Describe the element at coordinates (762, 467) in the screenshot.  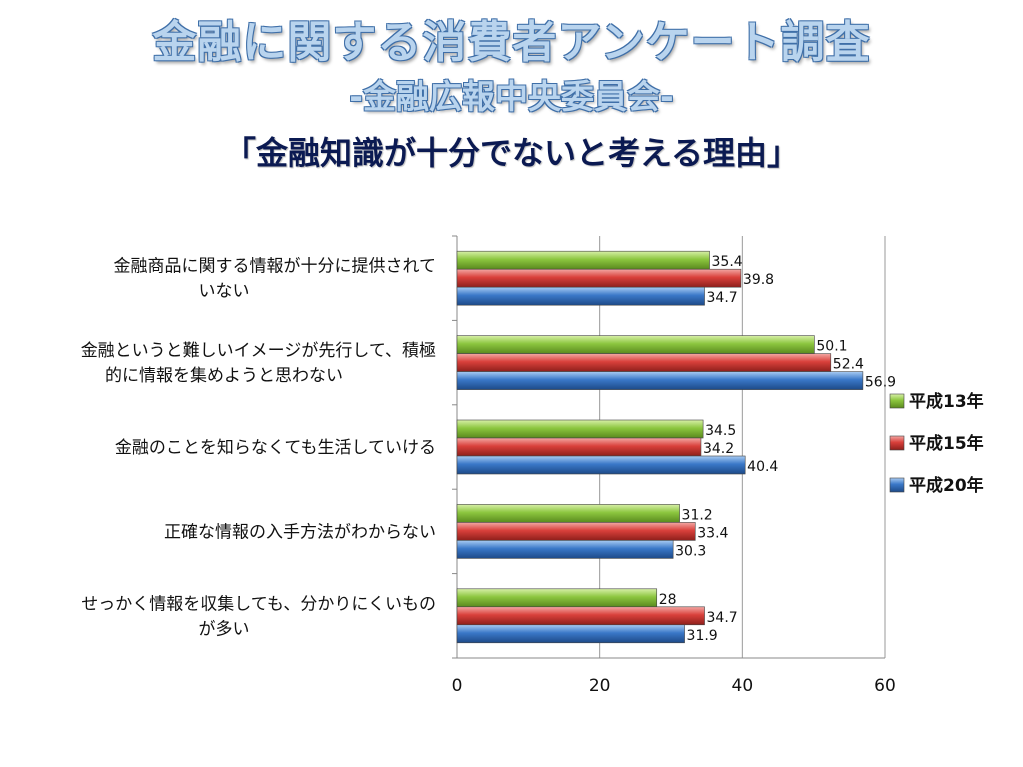
I see `data-label: 40.4` at that location.